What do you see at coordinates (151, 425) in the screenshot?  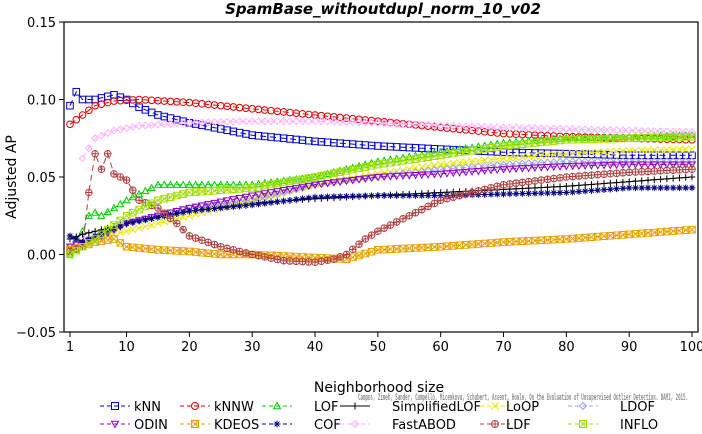 I see `legend-label: ODIN` at bounding box center [151, 425].